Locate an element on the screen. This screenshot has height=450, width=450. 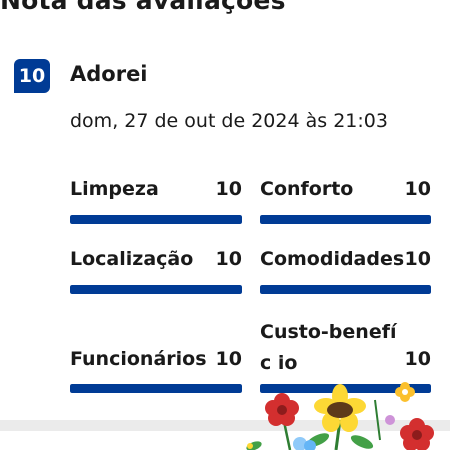
category-bar-fill-staff is located at coordinates (156, 388).